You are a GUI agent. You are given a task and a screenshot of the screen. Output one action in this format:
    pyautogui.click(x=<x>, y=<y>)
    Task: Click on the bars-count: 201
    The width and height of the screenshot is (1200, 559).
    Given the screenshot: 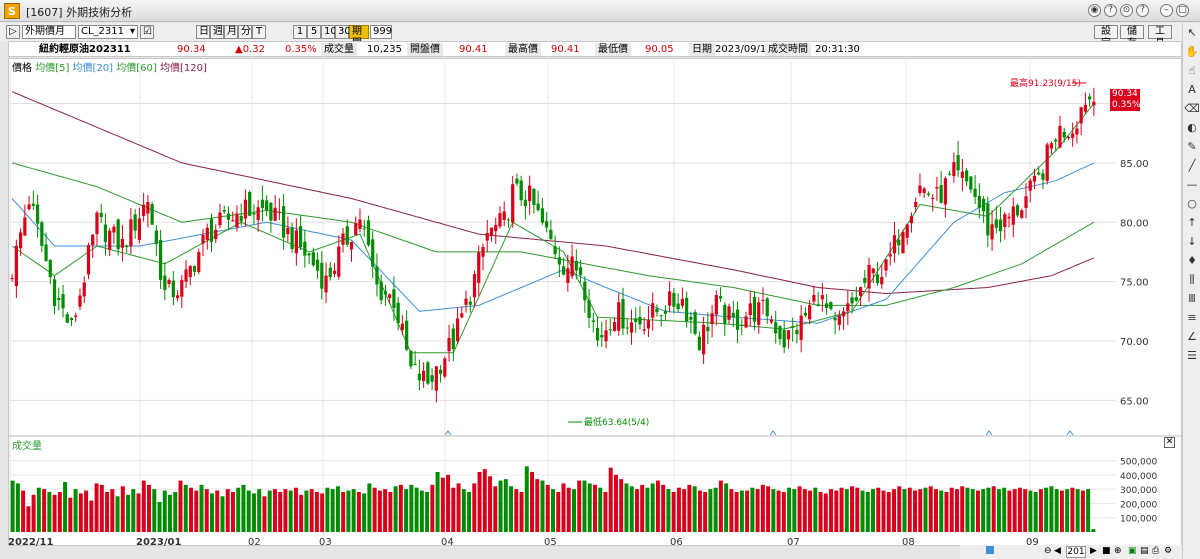 What is the action you would take?
    pyautogui.click(x=1076, y=552)
    